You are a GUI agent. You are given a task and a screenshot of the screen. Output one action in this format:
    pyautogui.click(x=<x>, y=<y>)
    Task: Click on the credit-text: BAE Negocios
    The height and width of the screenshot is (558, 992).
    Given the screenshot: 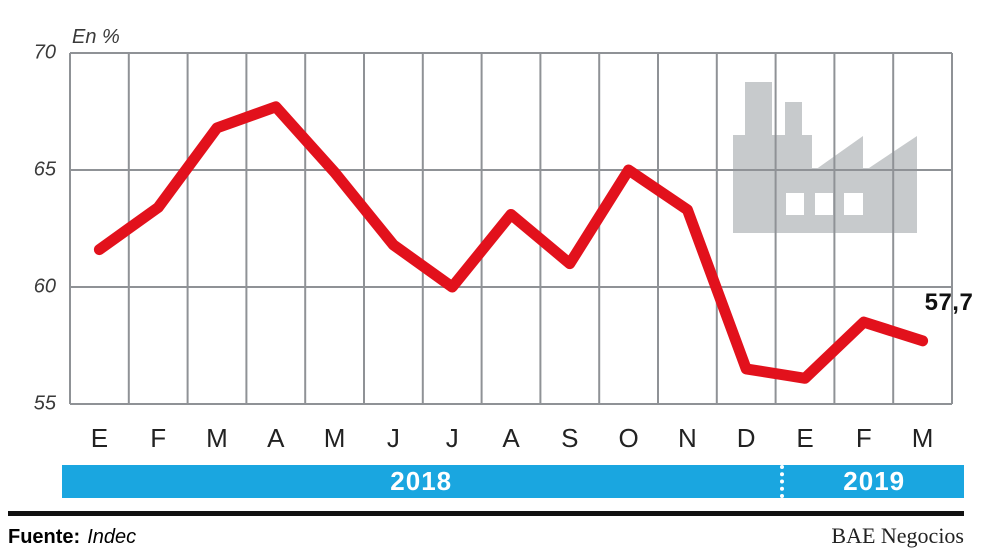 What is the action you would take?
    pyautogui.click(x=897, y=535)
    